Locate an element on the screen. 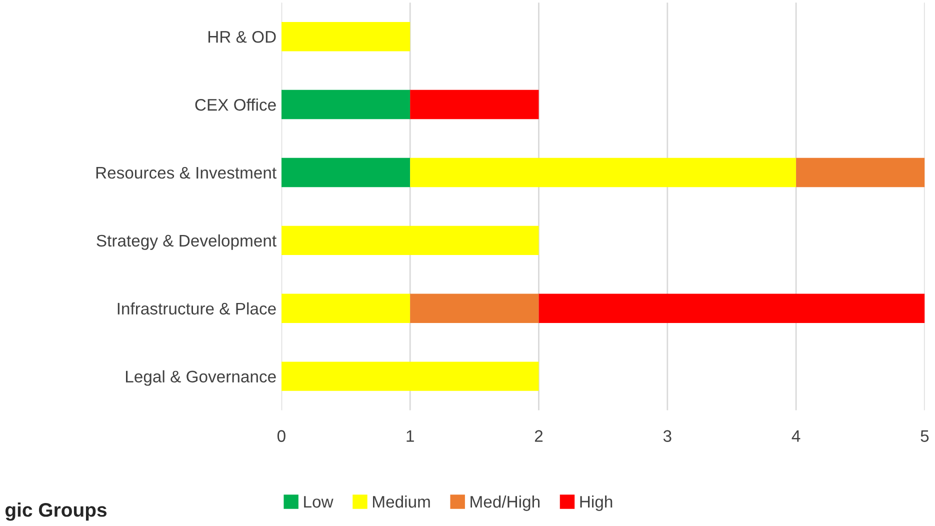 The width and height of the screenshot is (935, 526). x-tick-label: 4 is located at coordinates (796, 436).